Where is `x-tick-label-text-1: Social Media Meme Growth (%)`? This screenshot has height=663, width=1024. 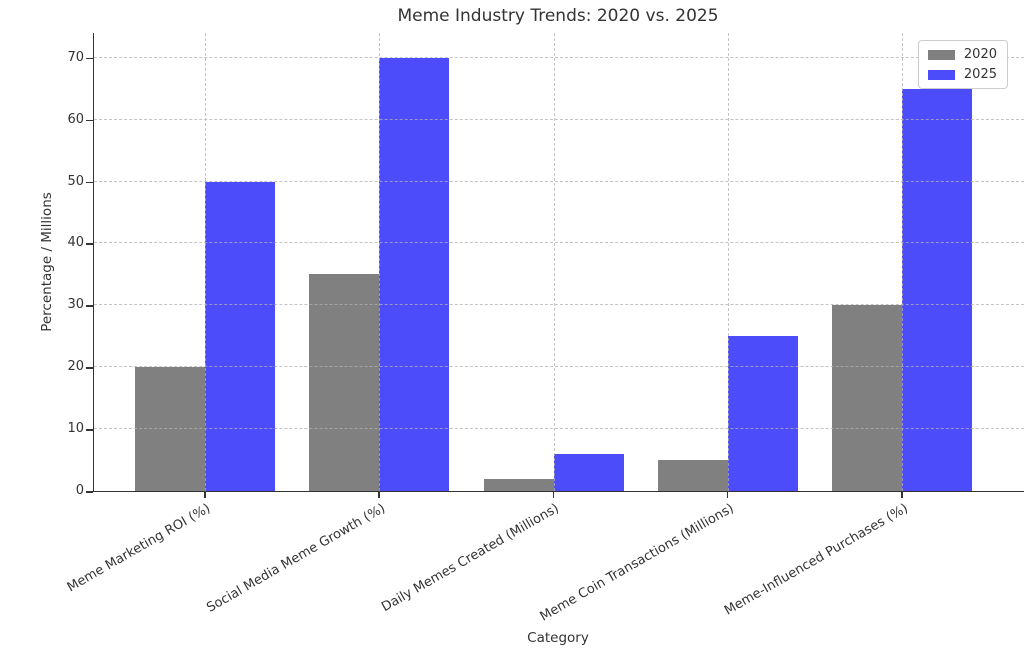 x-tick-label-text-1: Social Media Meme Growth (%) is located at coordinates (295, 558).